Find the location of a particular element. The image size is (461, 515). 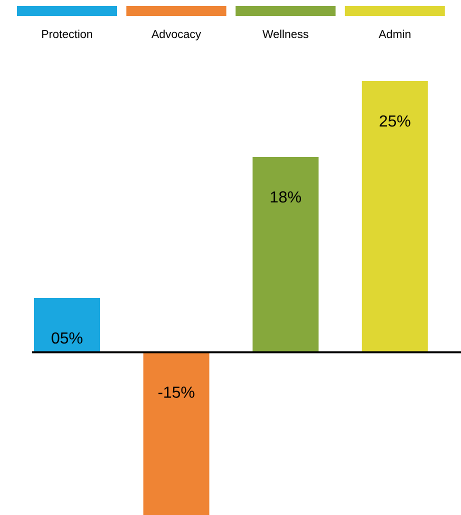

x-tick-label: Wellness is located at coordinates (285, 34).